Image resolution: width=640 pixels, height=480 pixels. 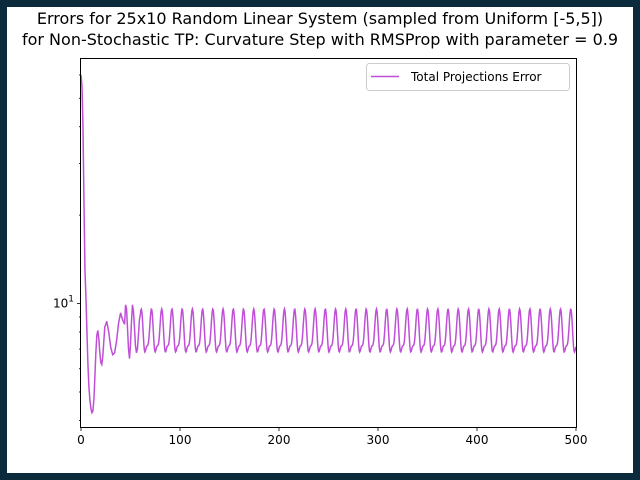 What do you see at coordinates (63, 303) in the screenshot?
I see `y-tick-label: 101` at bounding box center [63, 303].